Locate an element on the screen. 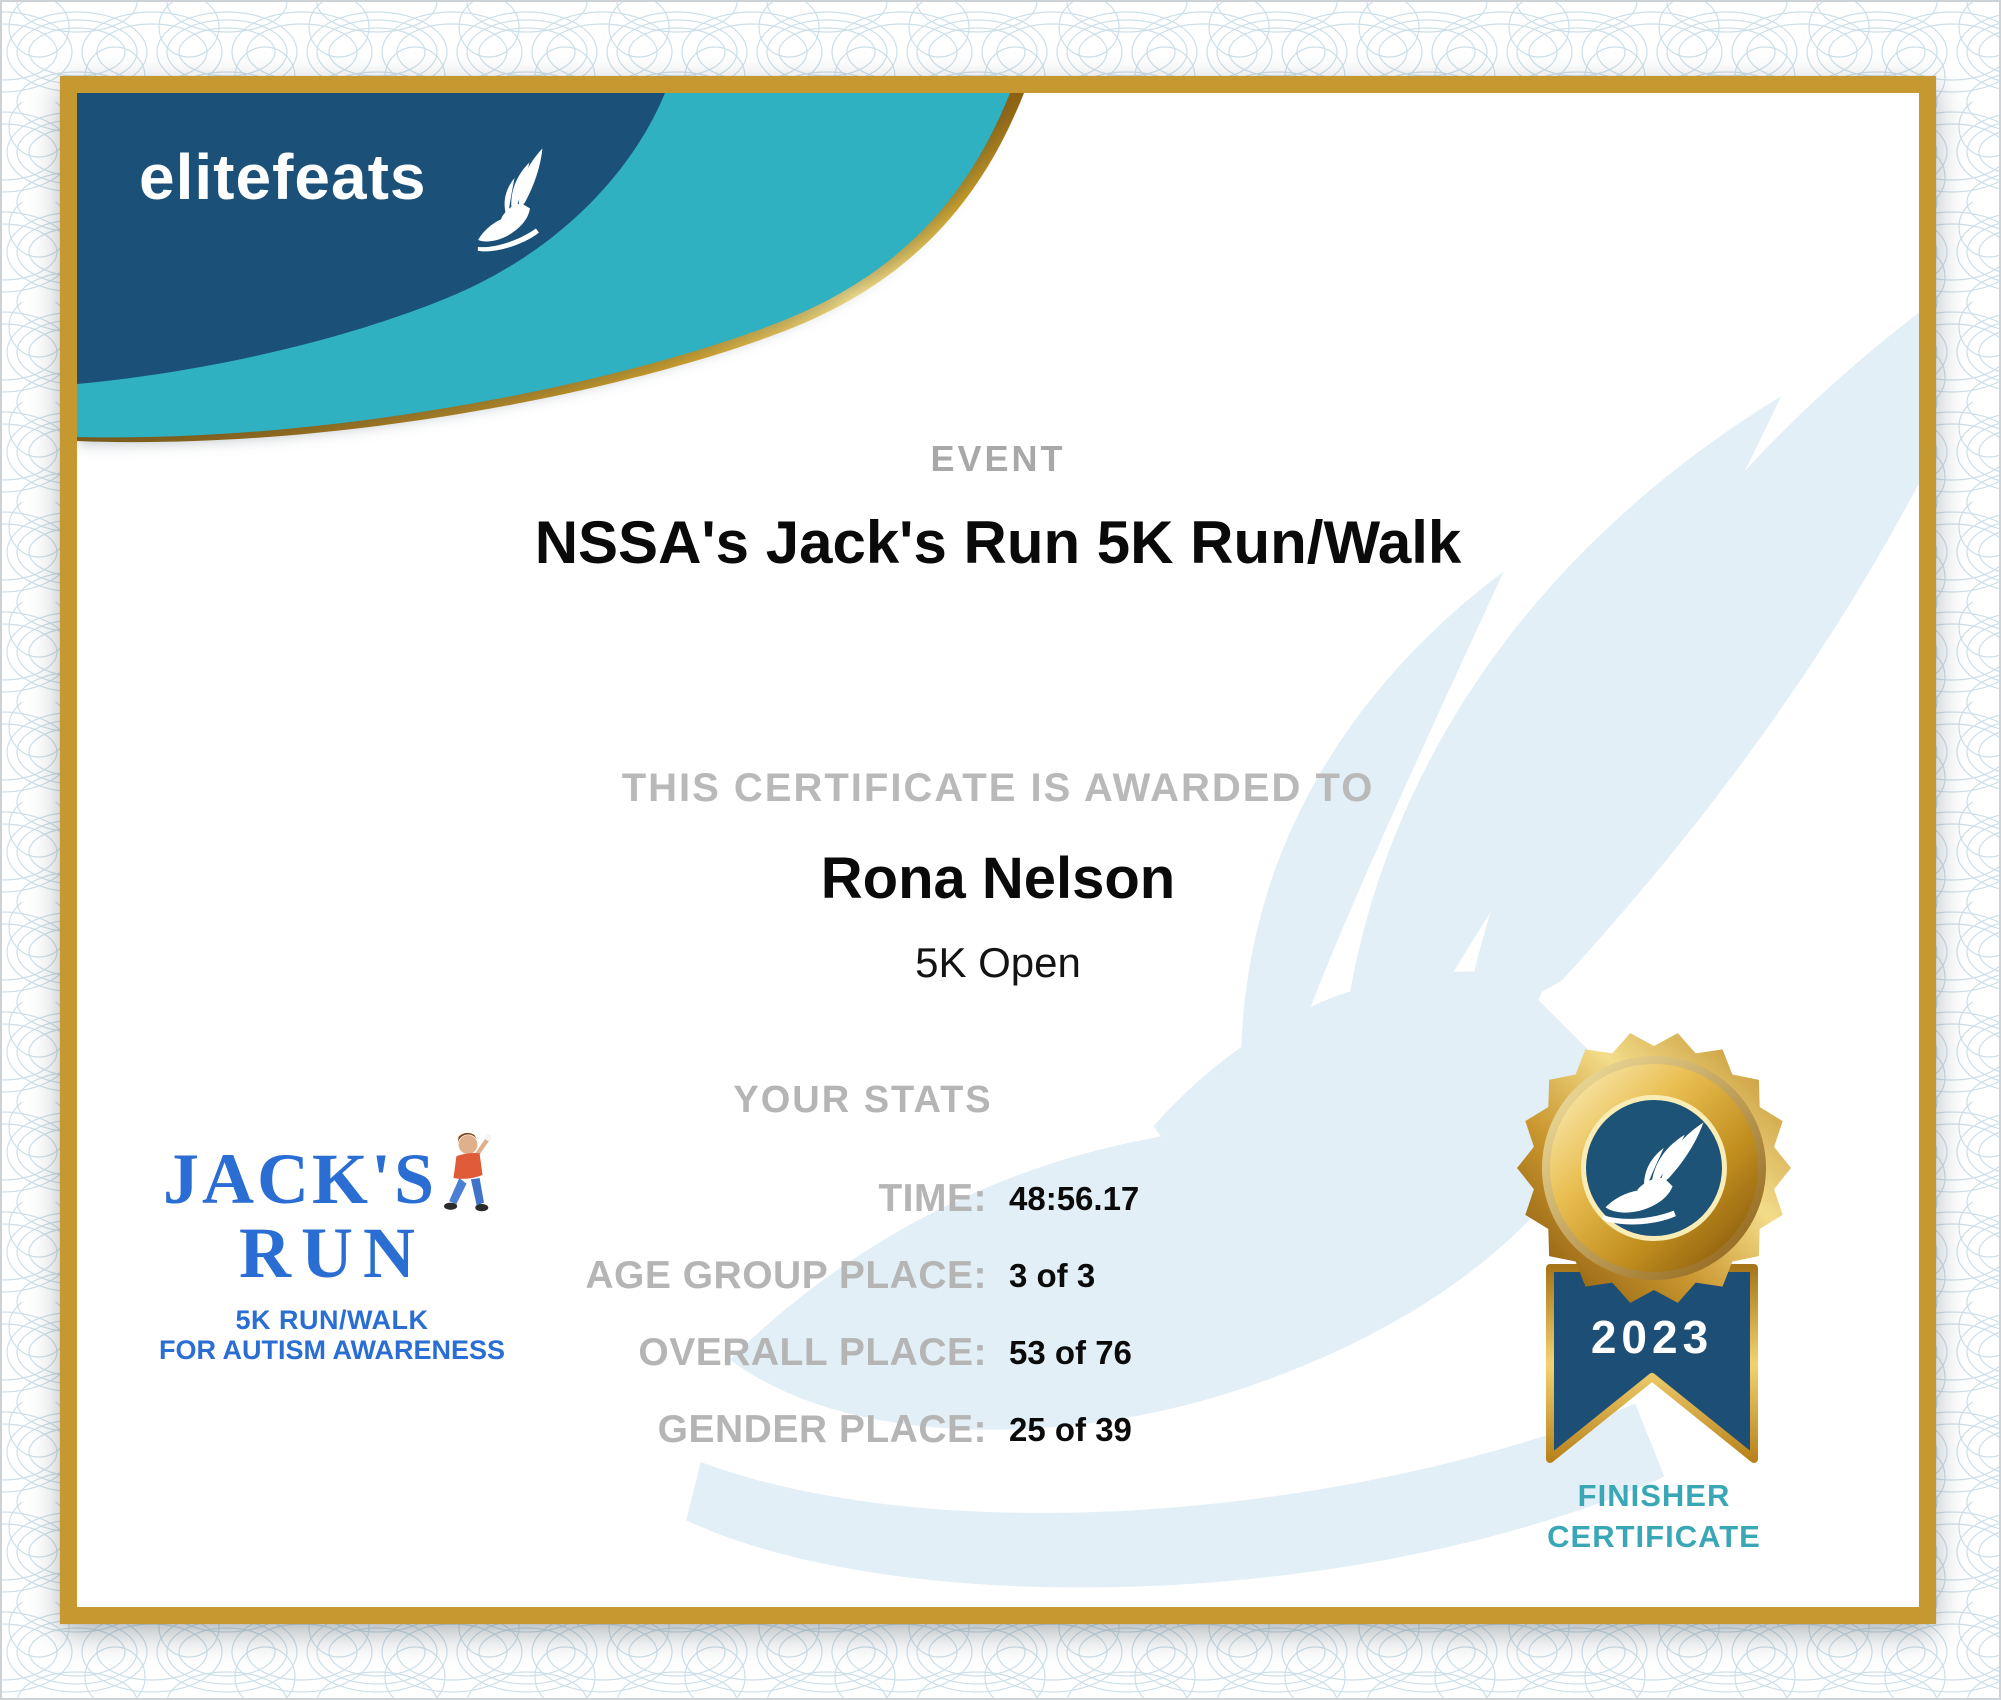 This screenshot has height=1700, width=2001. stat-label: OVERALL PLACE: is located at coordinates (812, 1352).